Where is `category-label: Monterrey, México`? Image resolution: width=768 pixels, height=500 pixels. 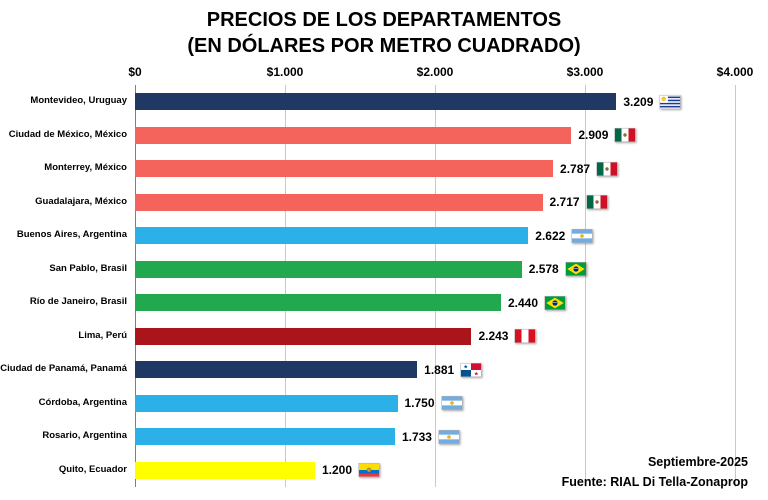
category-label: Monterrey, México is located at coordinates (85, 168).